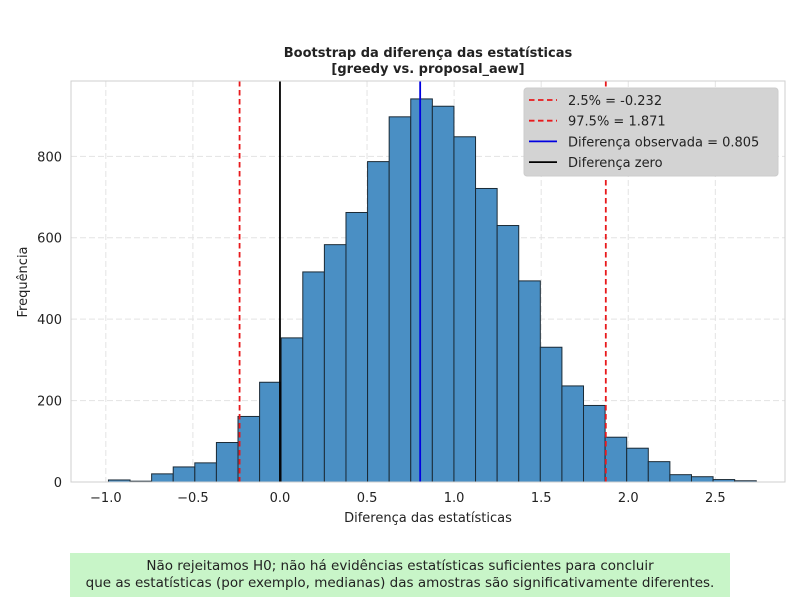  I want to click on chart-title-line-1: Bootstrap da diferença das estatísticas, so click(428, 53).